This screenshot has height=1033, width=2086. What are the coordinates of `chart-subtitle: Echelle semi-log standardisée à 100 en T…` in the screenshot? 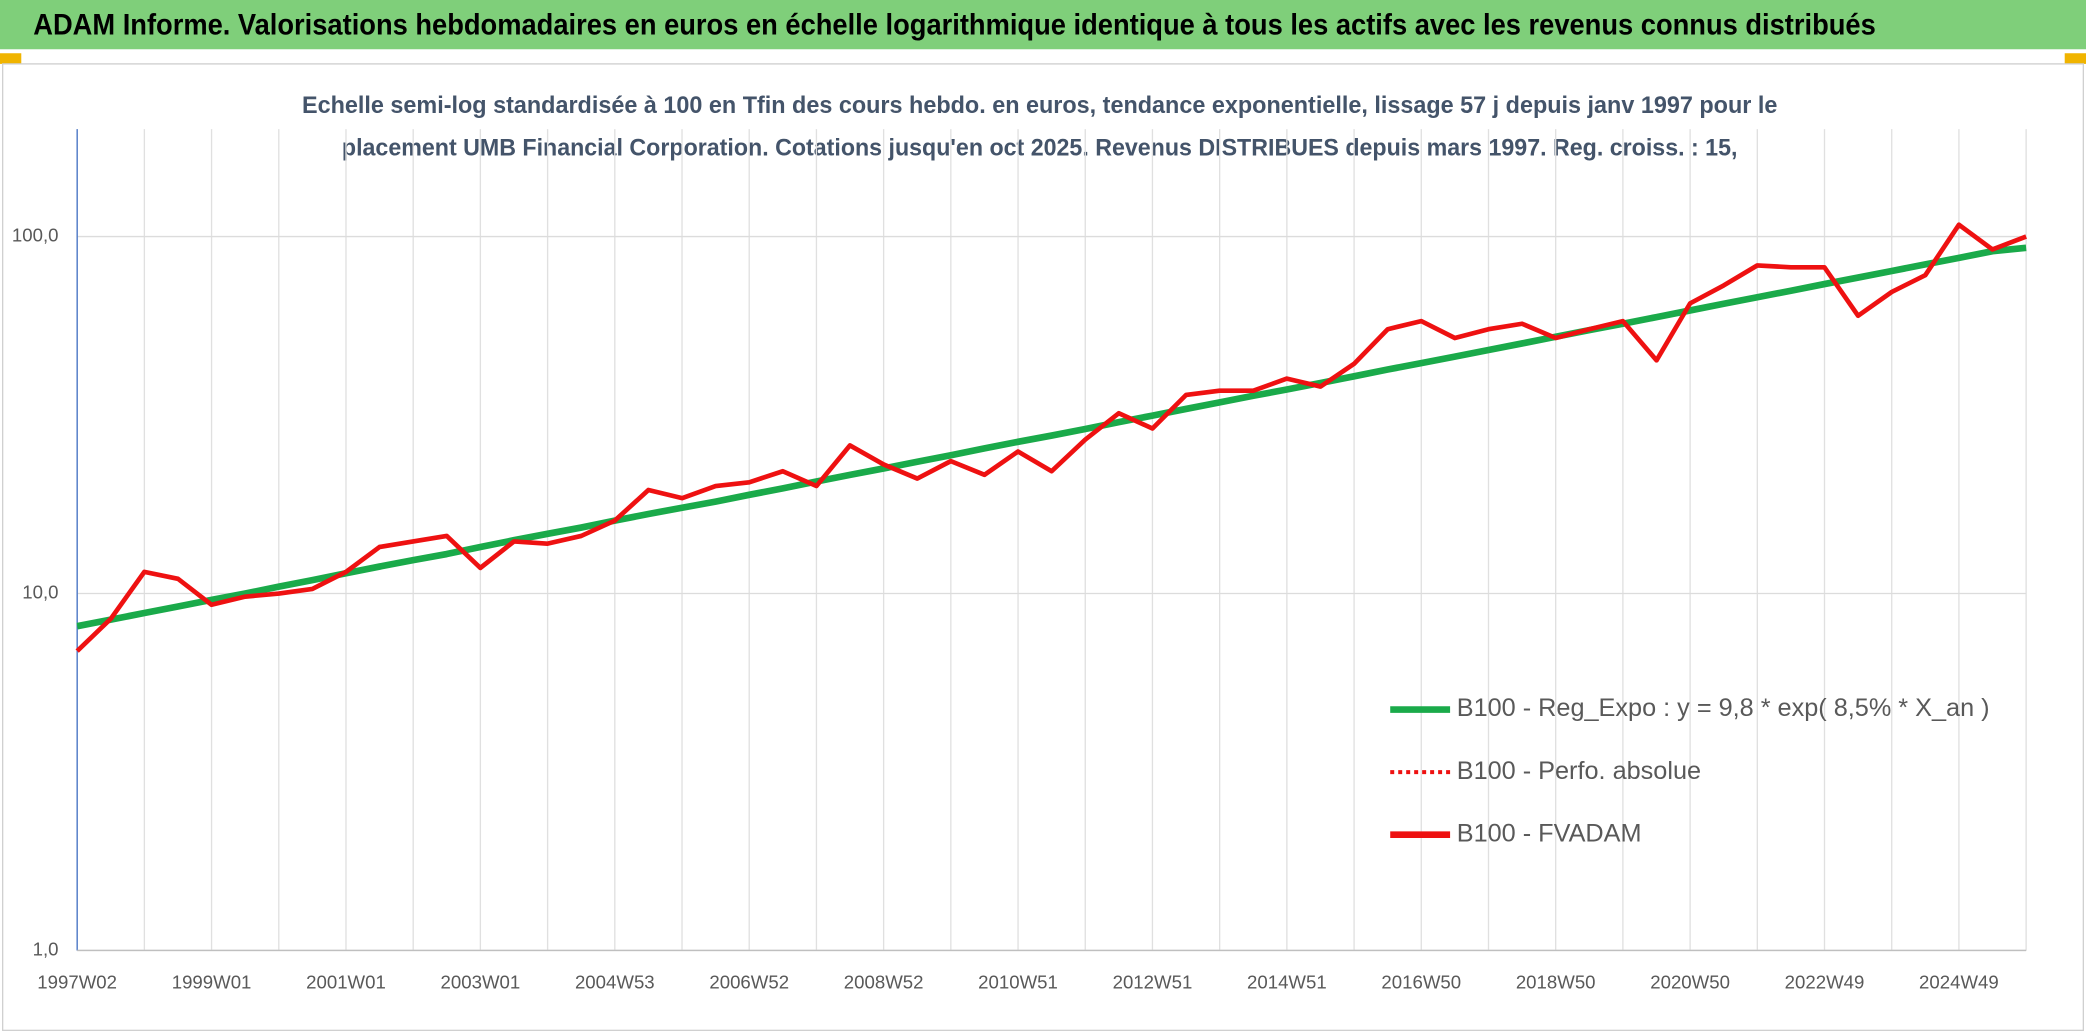 It's located at (1039, 105).